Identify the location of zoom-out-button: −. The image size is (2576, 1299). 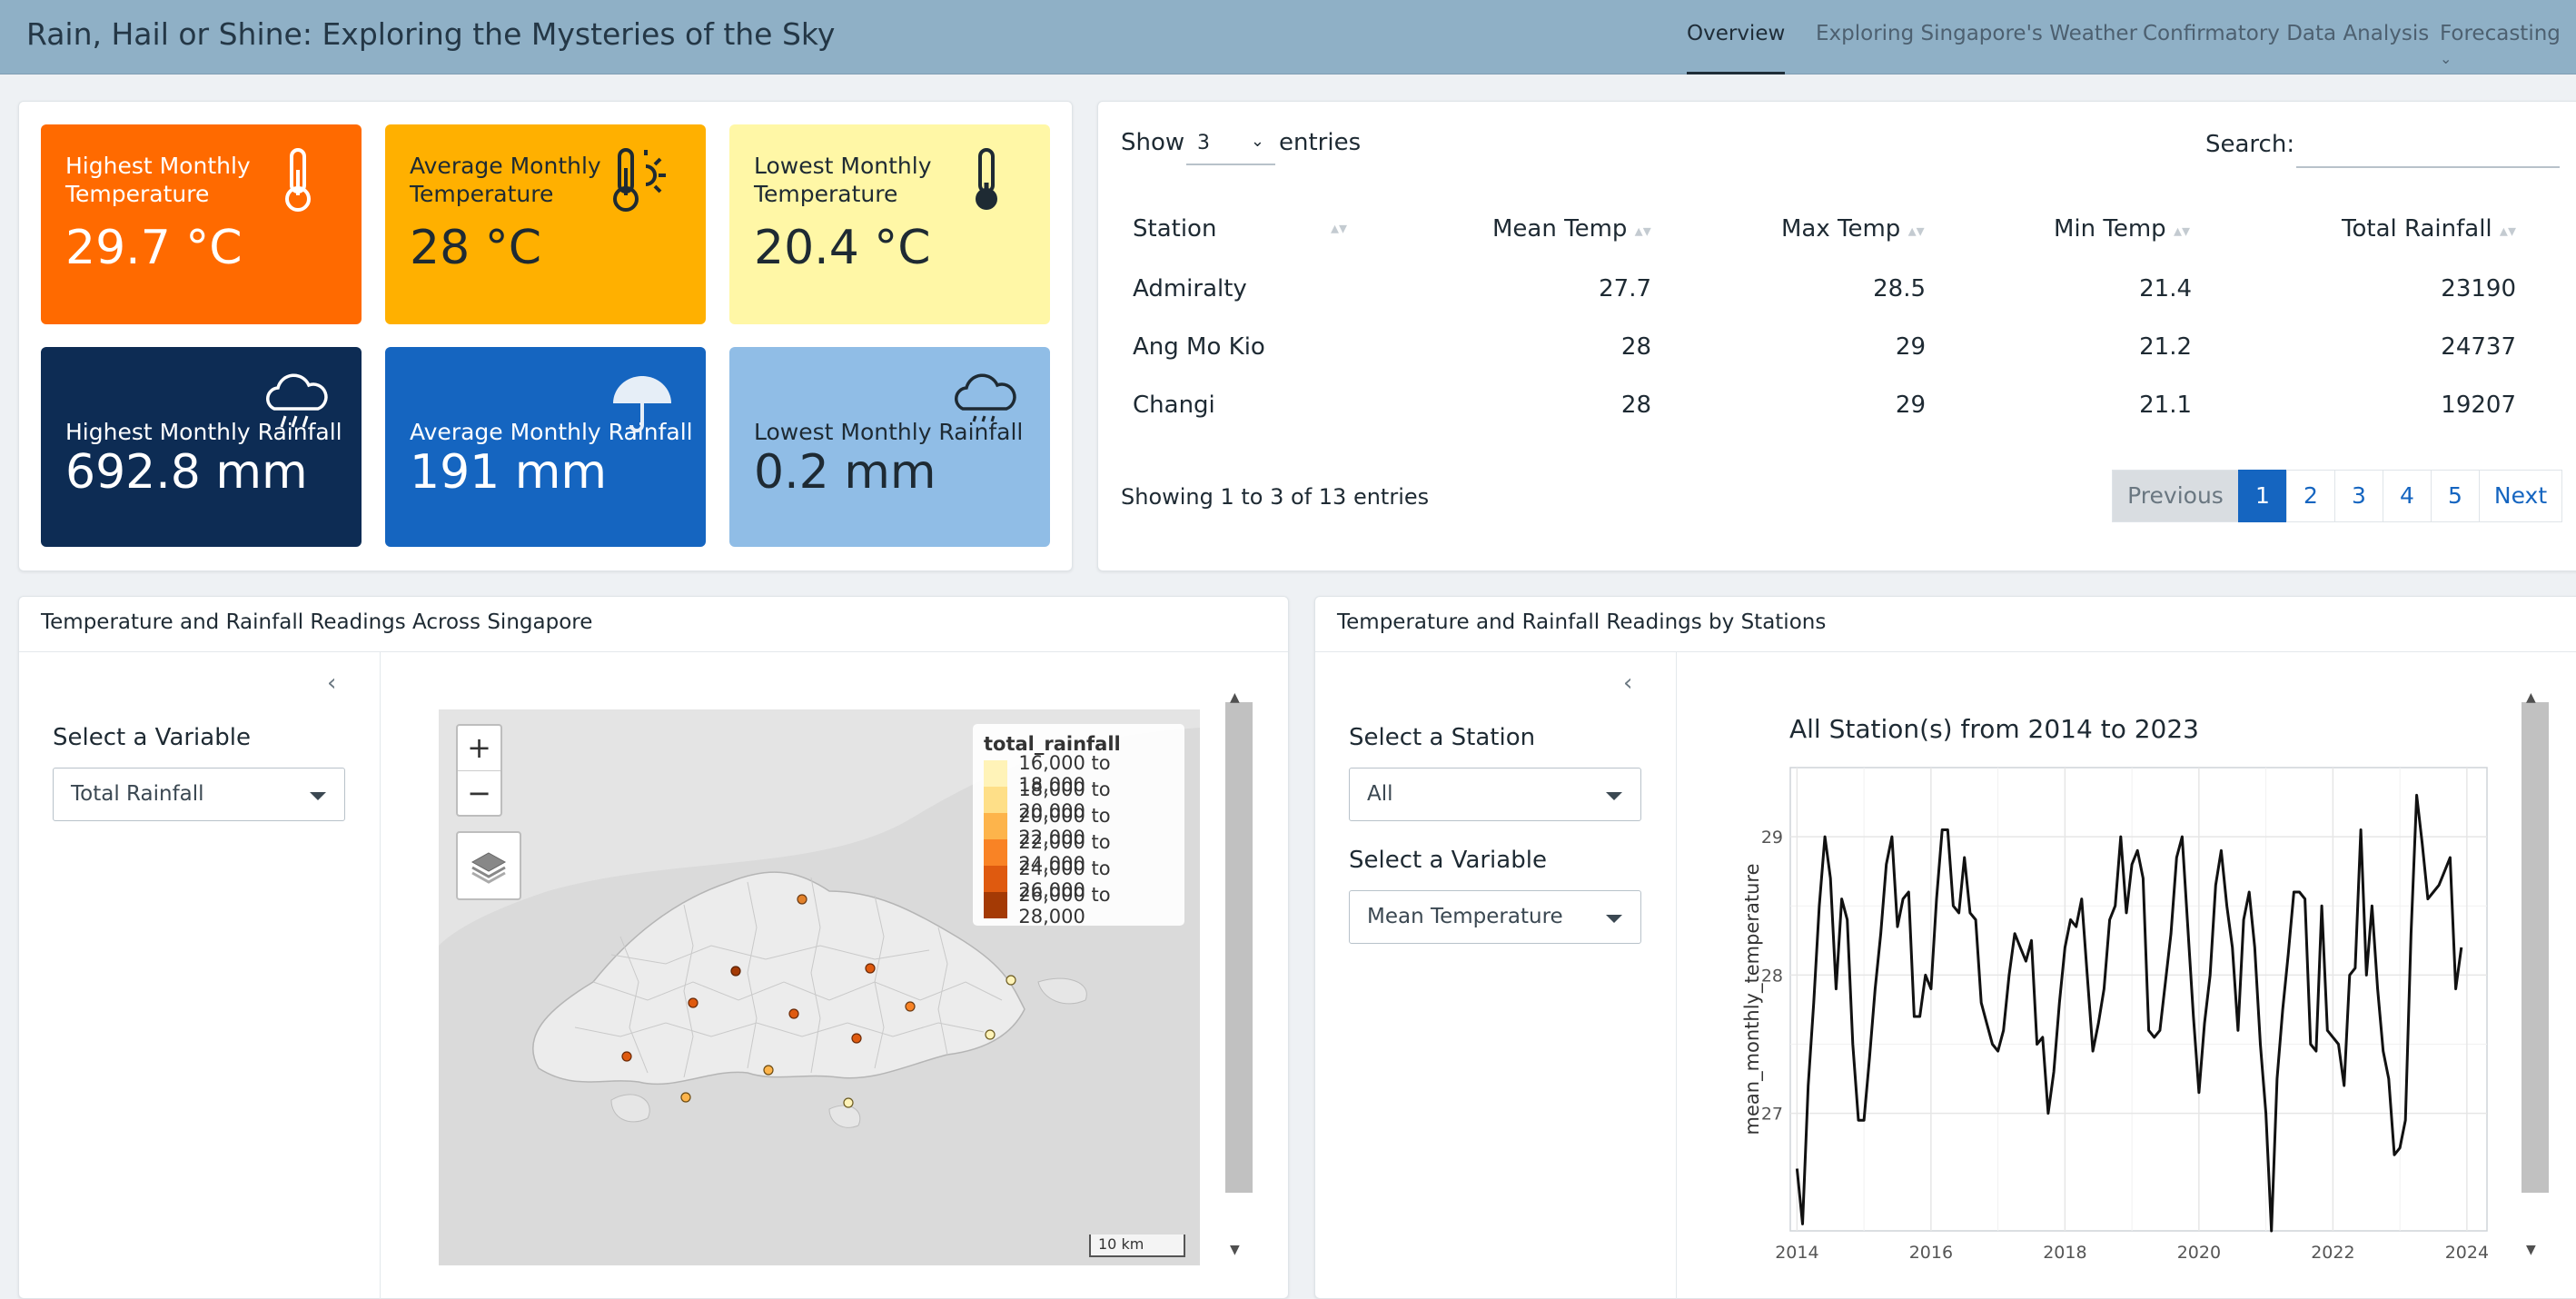
(479, 792).